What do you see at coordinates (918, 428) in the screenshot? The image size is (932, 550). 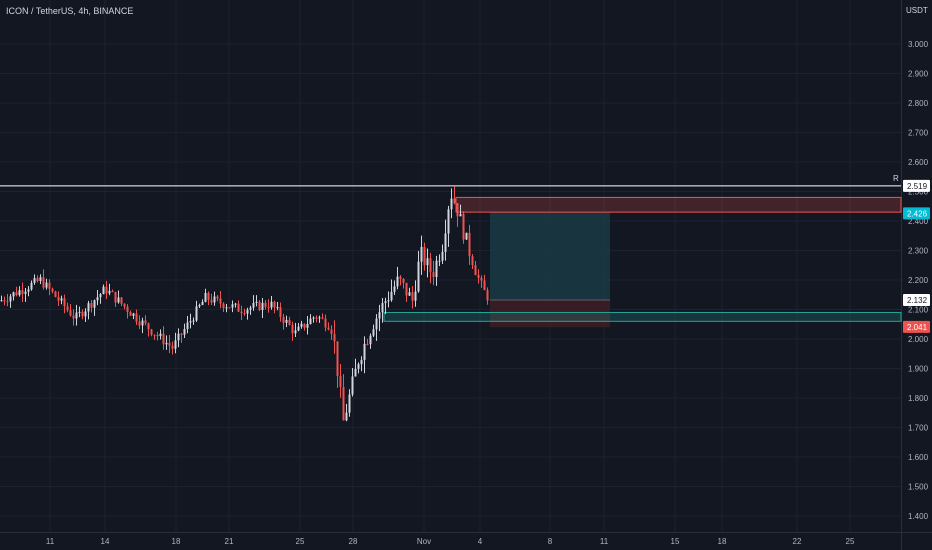 I see `price-tick-label: 1.700` at bounding box center [918, 428].